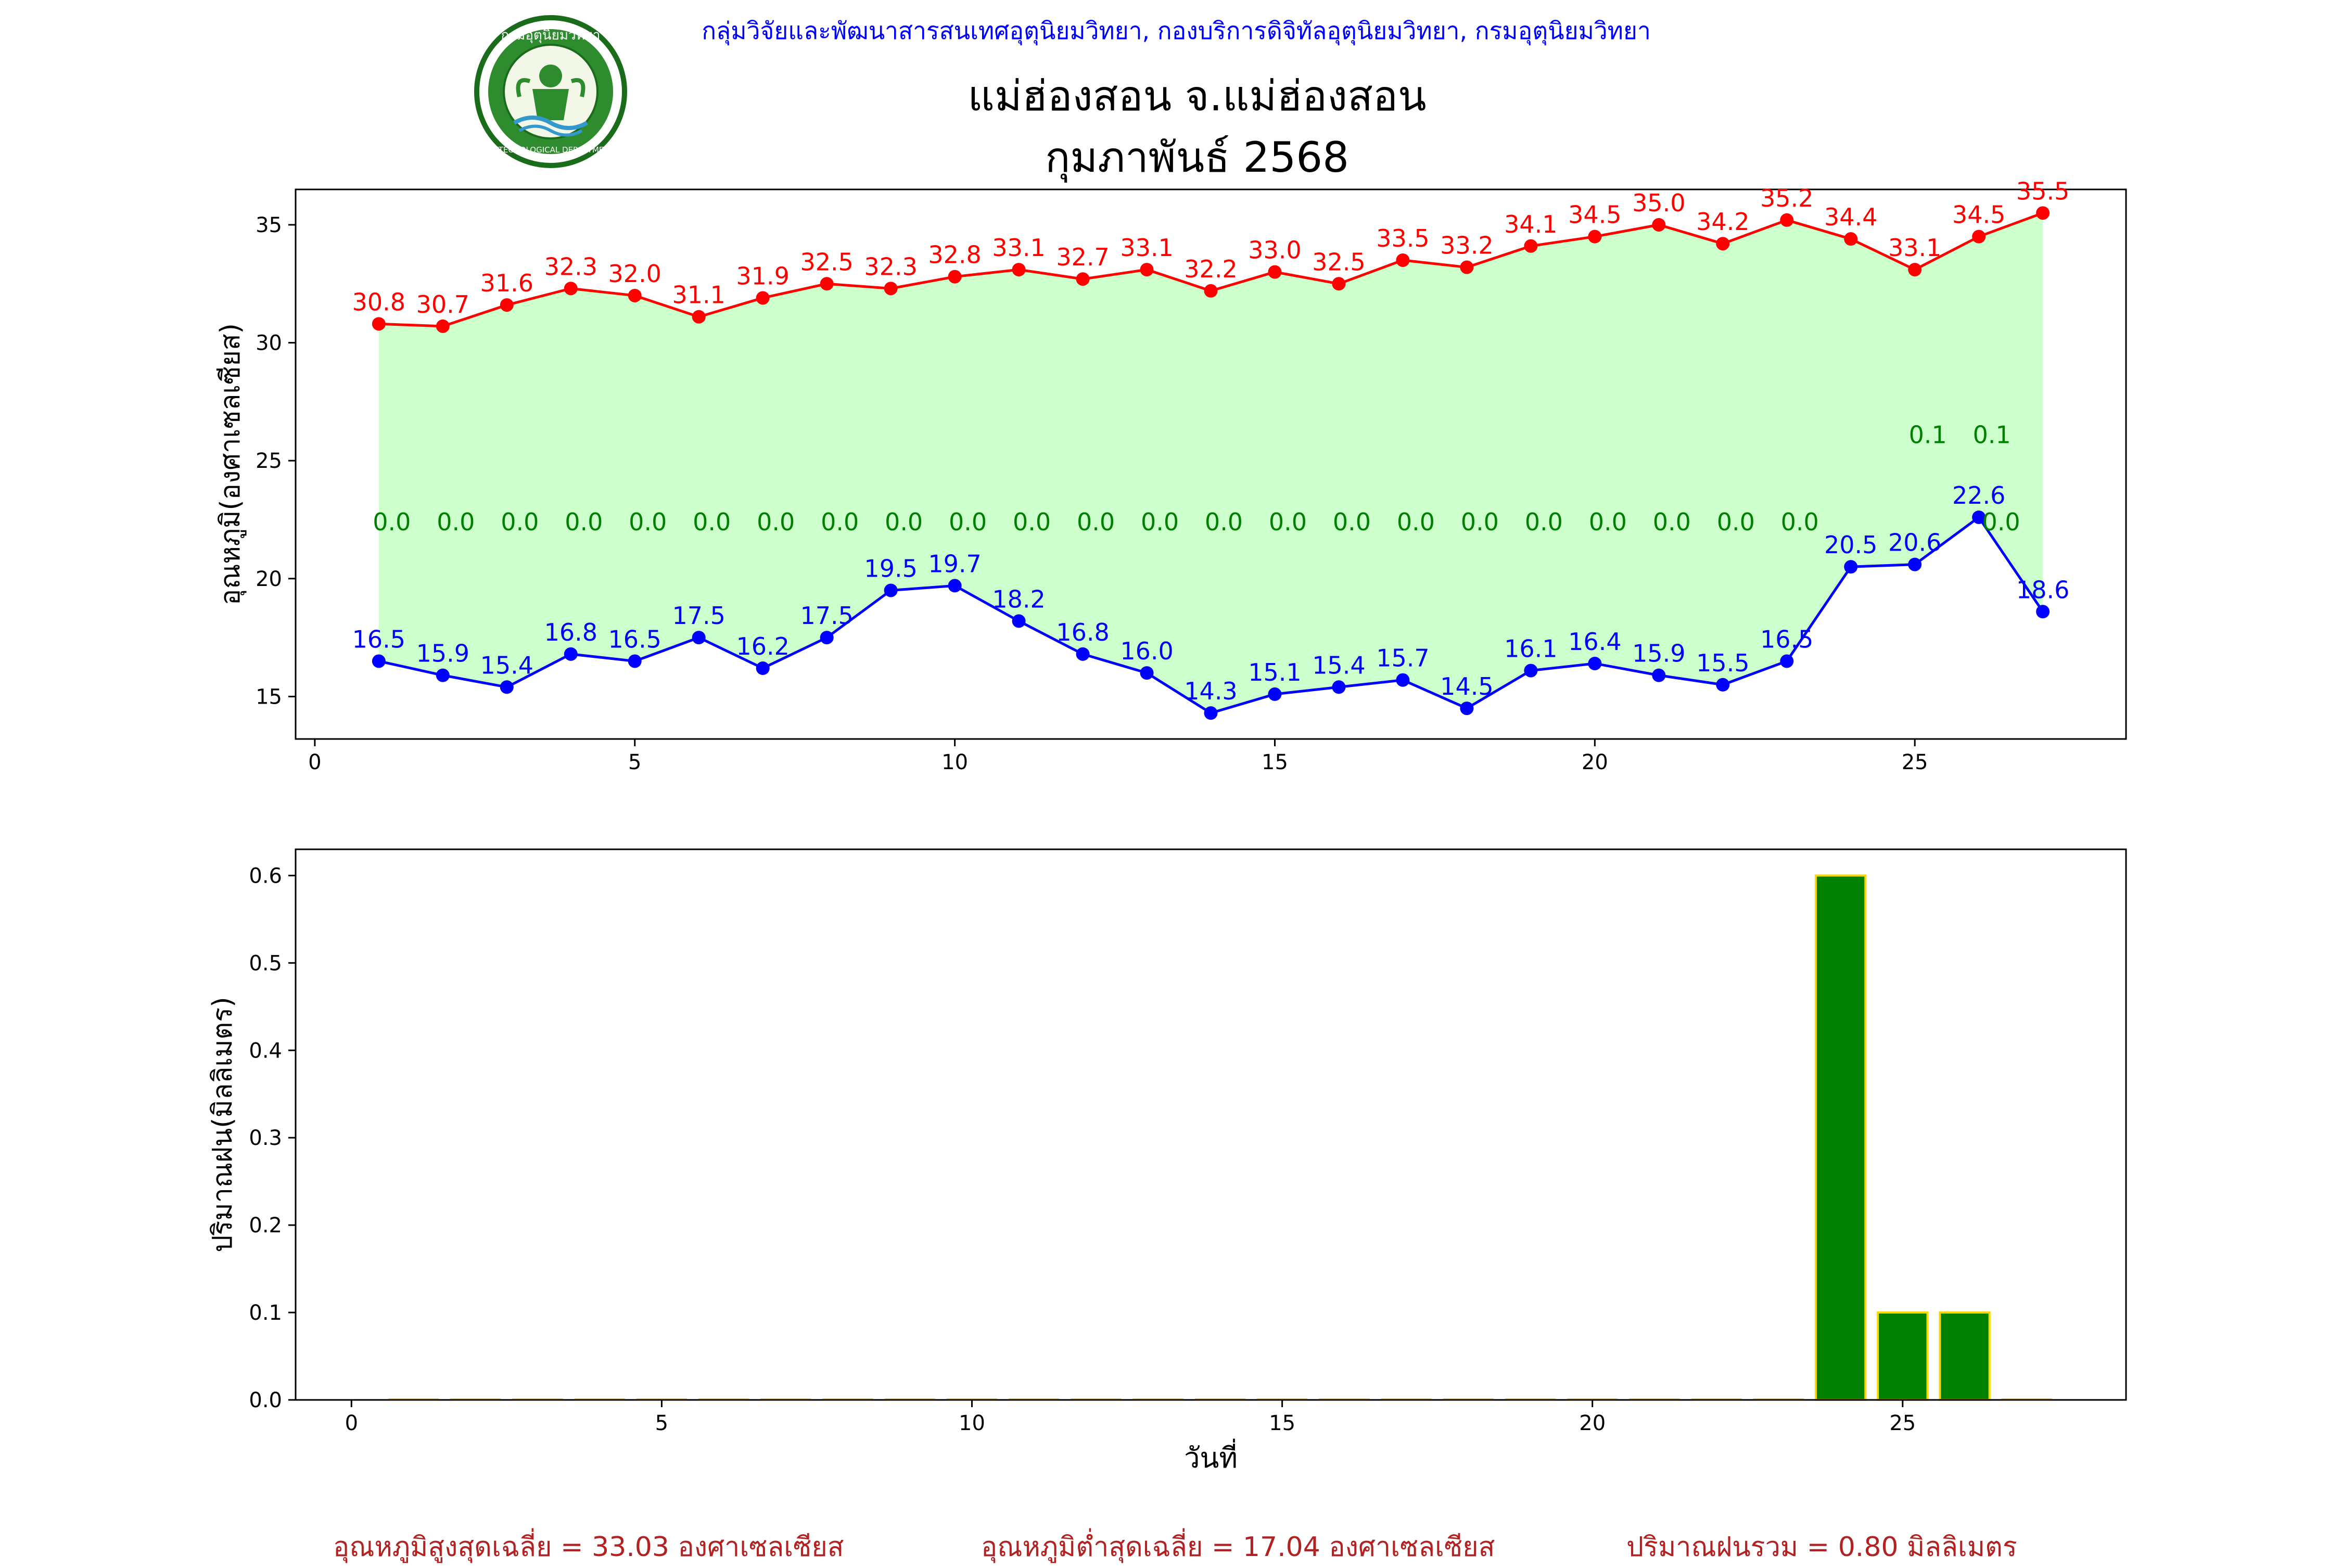  What do you see at coordinates (265, 1138) in the screenshot?
I see `y-tick-label: 0.3` at bounding box center [265, 1138].